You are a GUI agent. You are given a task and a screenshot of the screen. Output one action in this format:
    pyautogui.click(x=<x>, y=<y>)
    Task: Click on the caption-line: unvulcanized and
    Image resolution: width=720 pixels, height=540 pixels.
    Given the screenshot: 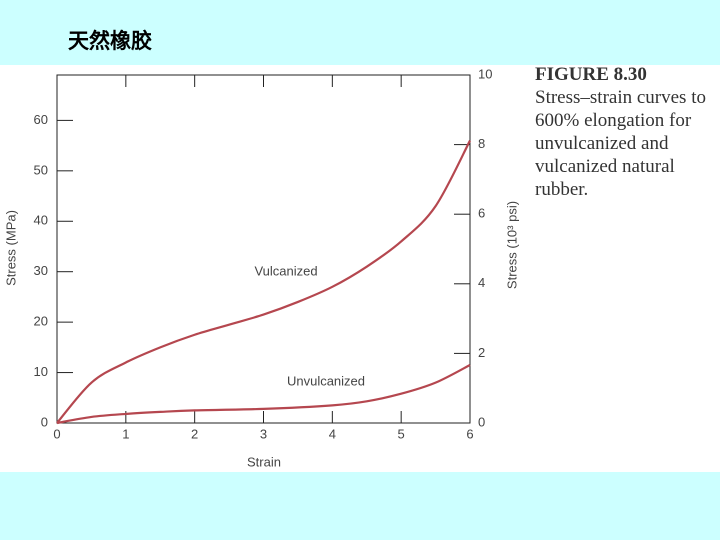 What is the action you would take?
    pyautogui.click(x=602, y=143)
    